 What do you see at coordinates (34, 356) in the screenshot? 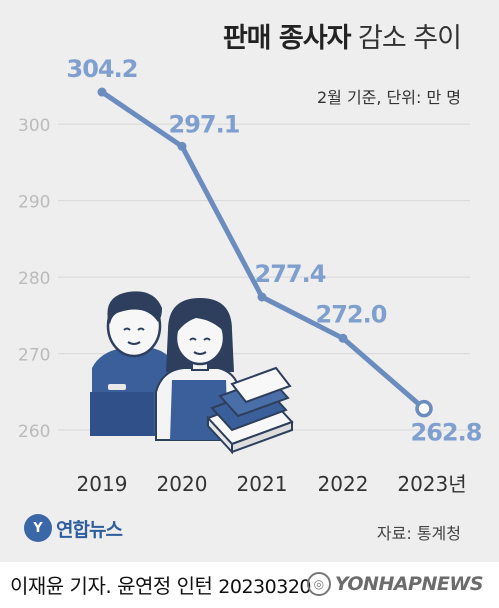
I see `y-tick-label: 270` at bounding box center [34, 356].